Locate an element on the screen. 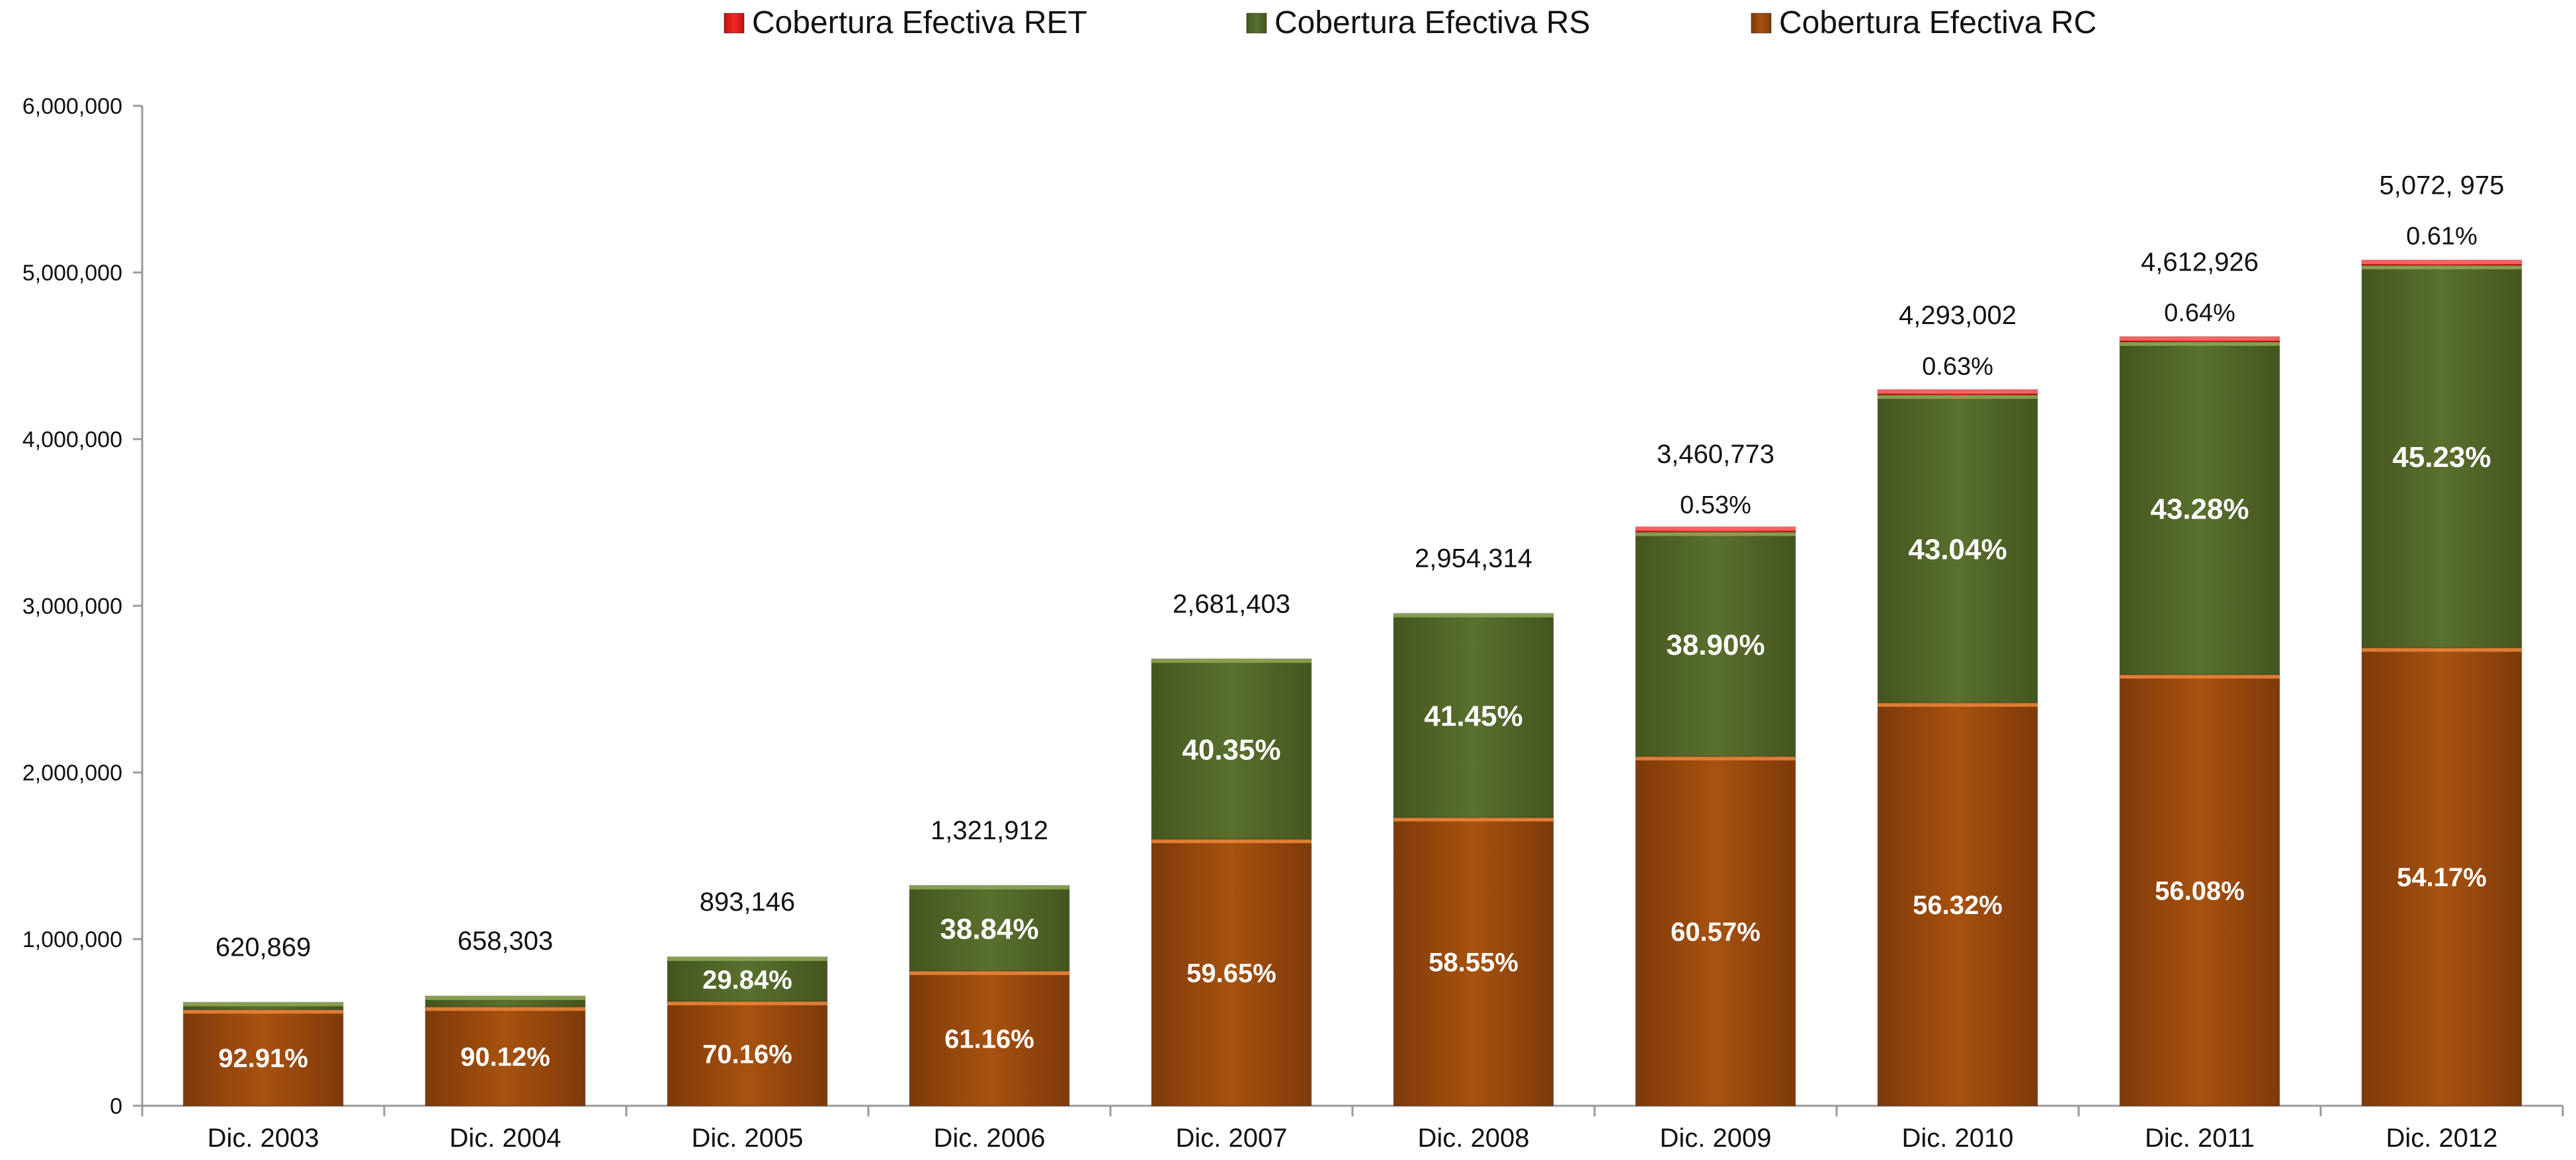  ret-percent-label: 0.63% is located at coordinates (1957, 366).